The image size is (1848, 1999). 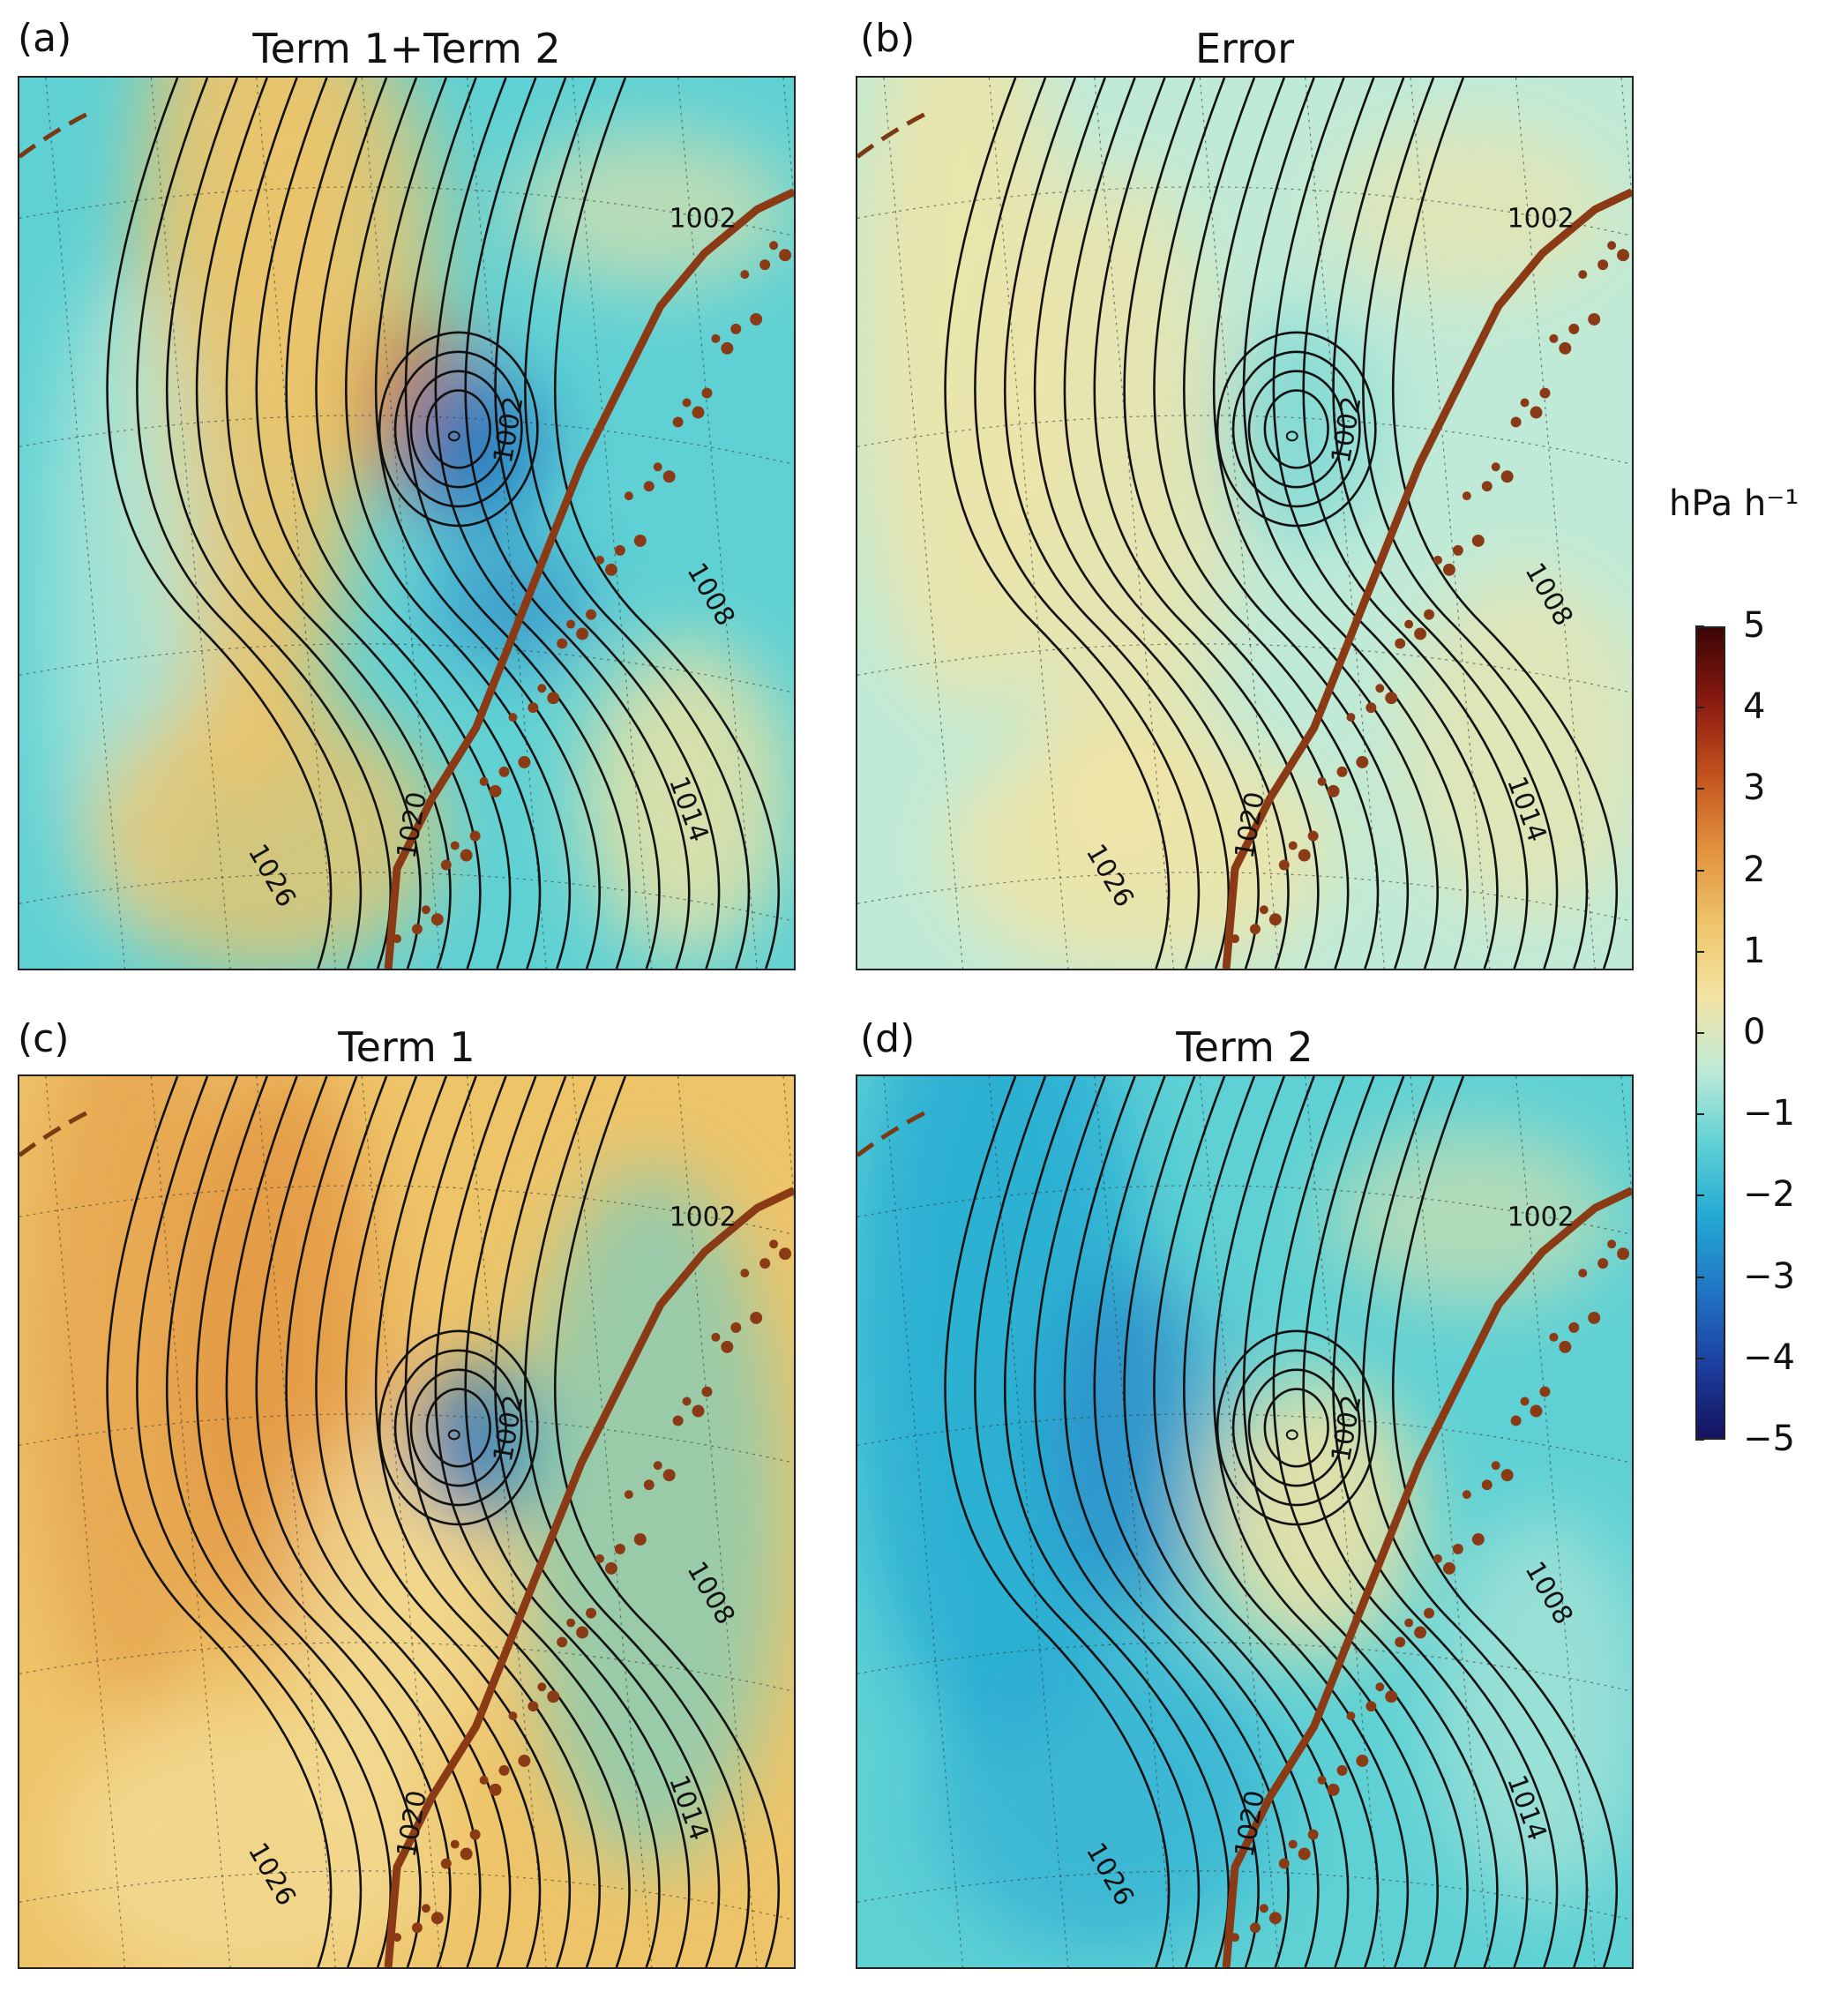 What do you see at coordinates (45, 38) in the screenshot?
I see `panel-a-letter: (a)` at bounding box center [45, 38].